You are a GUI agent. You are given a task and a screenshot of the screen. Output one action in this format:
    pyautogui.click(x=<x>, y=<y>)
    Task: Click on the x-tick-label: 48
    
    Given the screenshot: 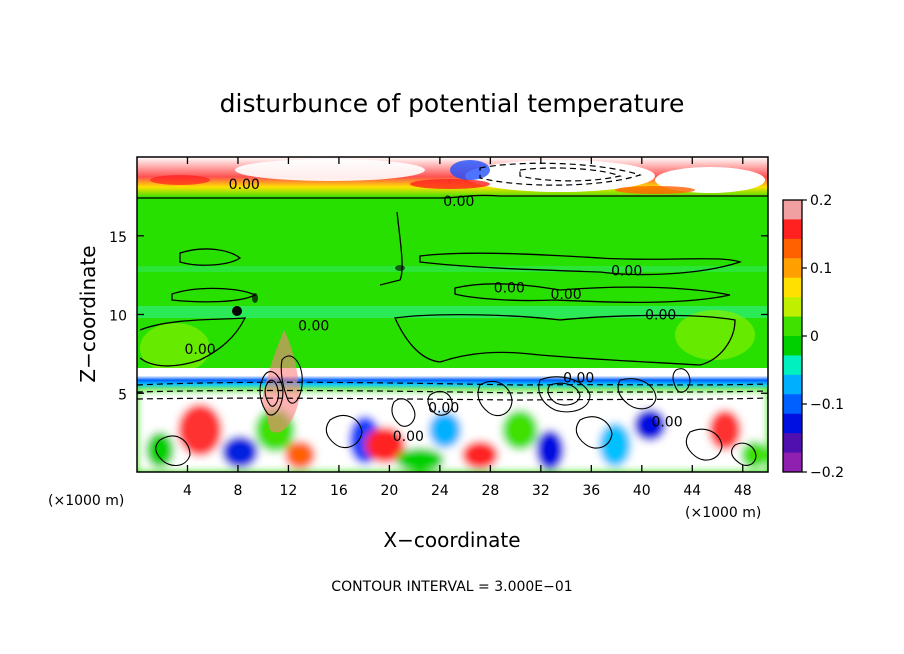 What is the action you would take?
    pyautogui.click(x=743, y=491)
    